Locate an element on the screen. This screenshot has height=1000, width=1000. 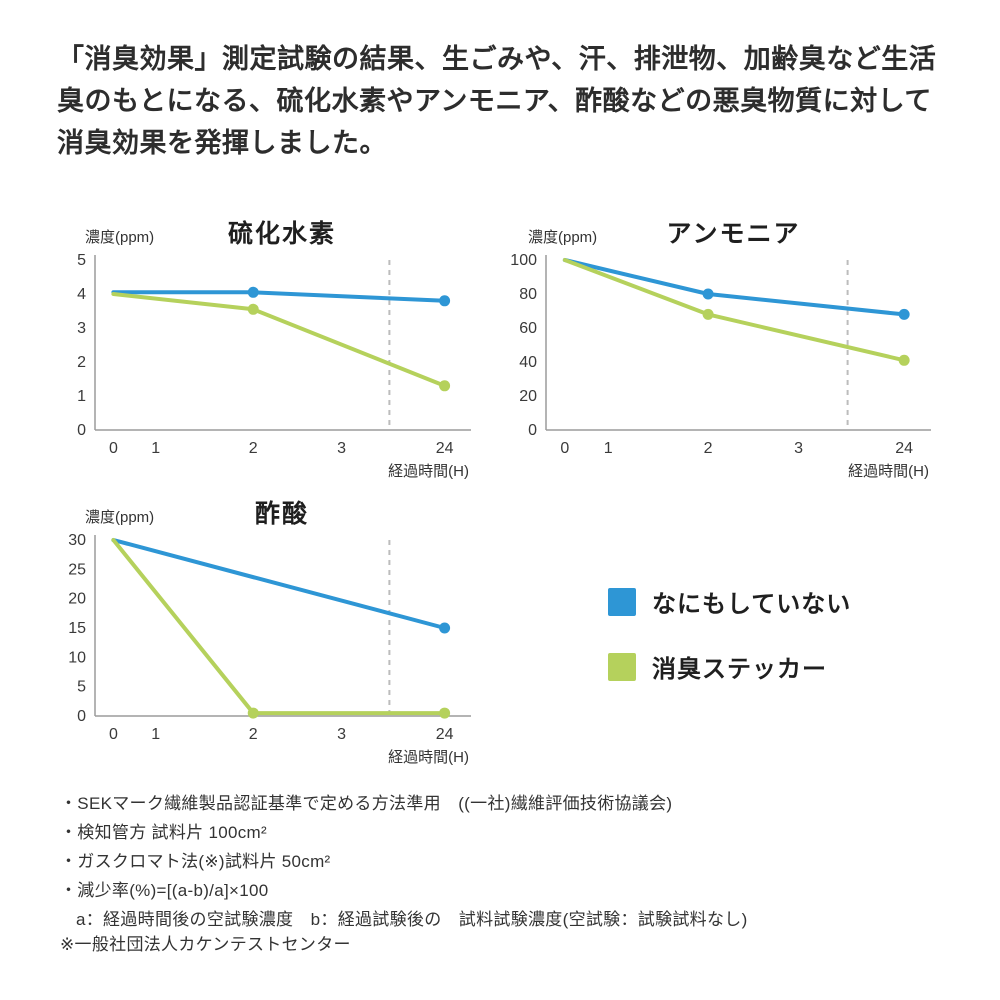
svg-text: 15 is located at coordinates (77, 628).